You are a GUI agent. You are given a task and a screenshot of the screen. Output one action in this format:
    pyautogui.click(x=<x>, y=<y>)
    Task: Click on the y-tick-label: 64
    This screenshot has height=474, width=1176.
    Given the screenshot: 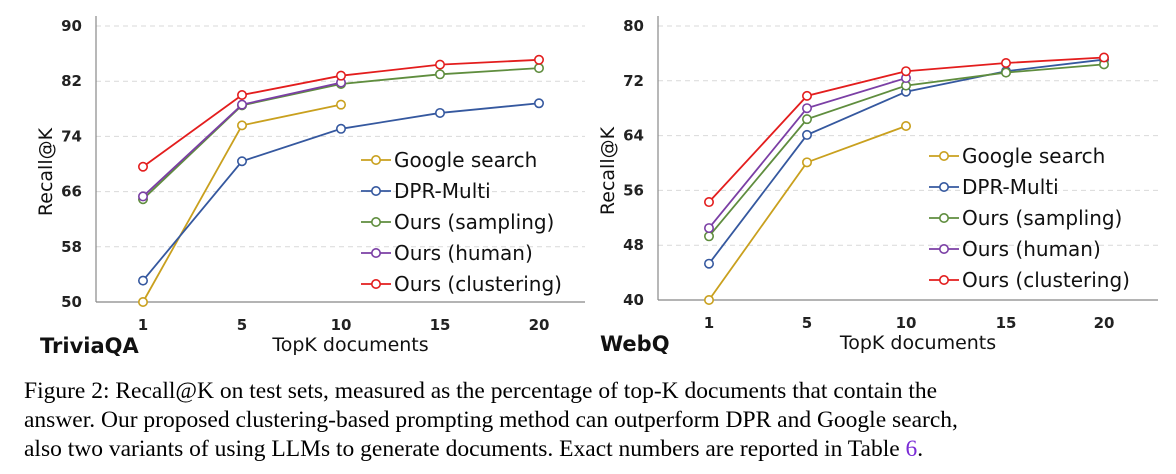 What is the action you would take?
    pyautogui.click(x=633, y=136)
    